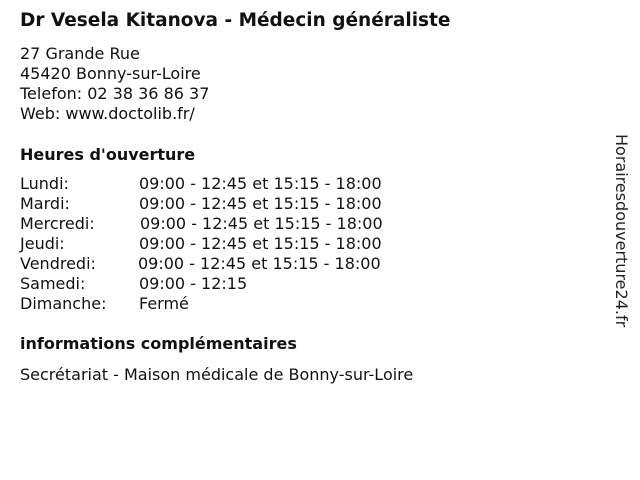 This screenshot has height=480, width=640. What do you see at coordinates (193, 283) in the screenshot?
I see `time: 09:00 - 12:15` at bounding box center [193, 283].